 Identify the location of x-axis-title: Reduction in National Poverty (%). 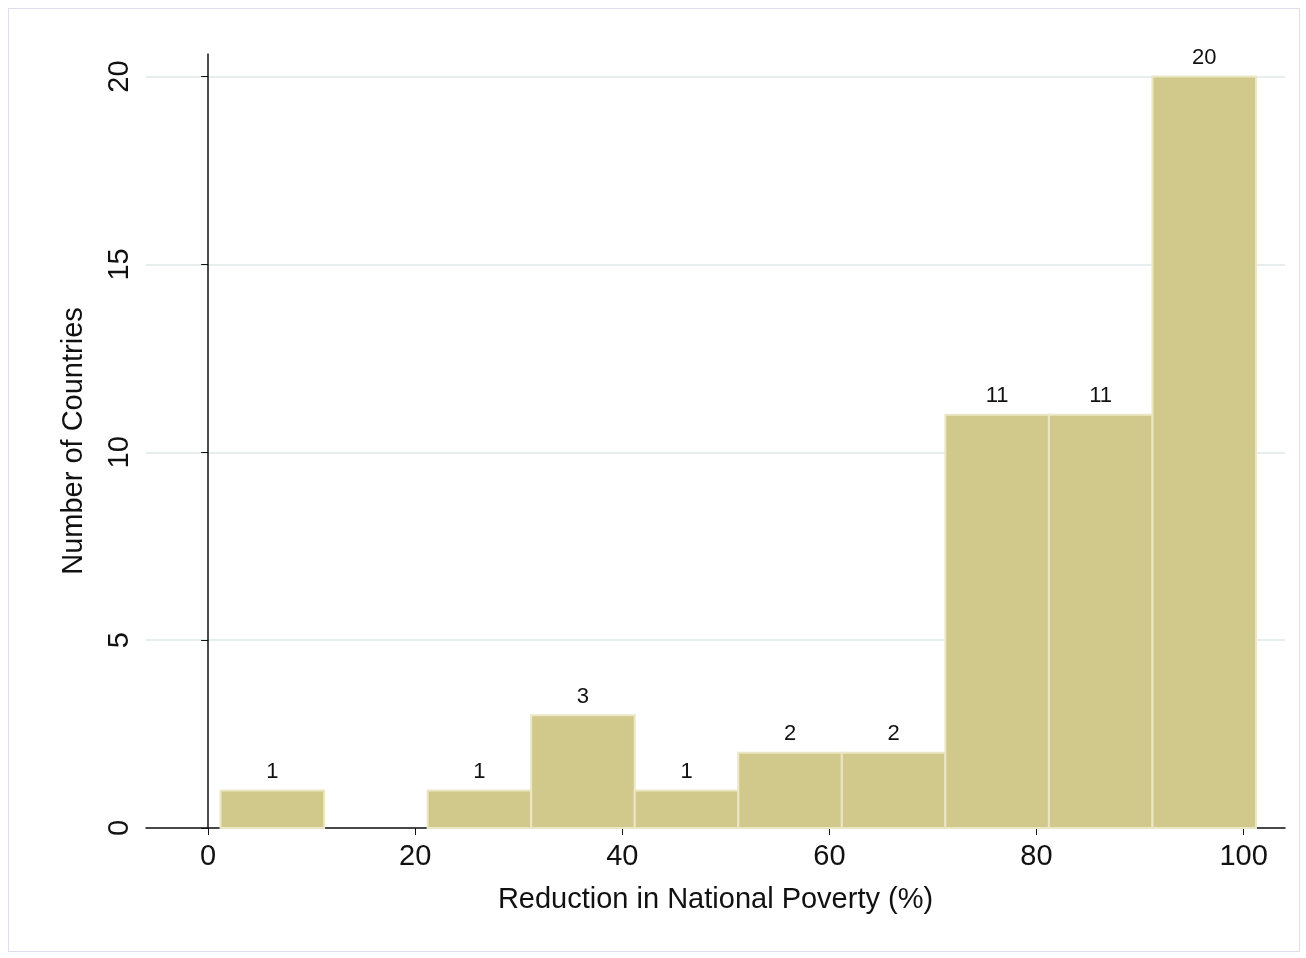
(715, 897).